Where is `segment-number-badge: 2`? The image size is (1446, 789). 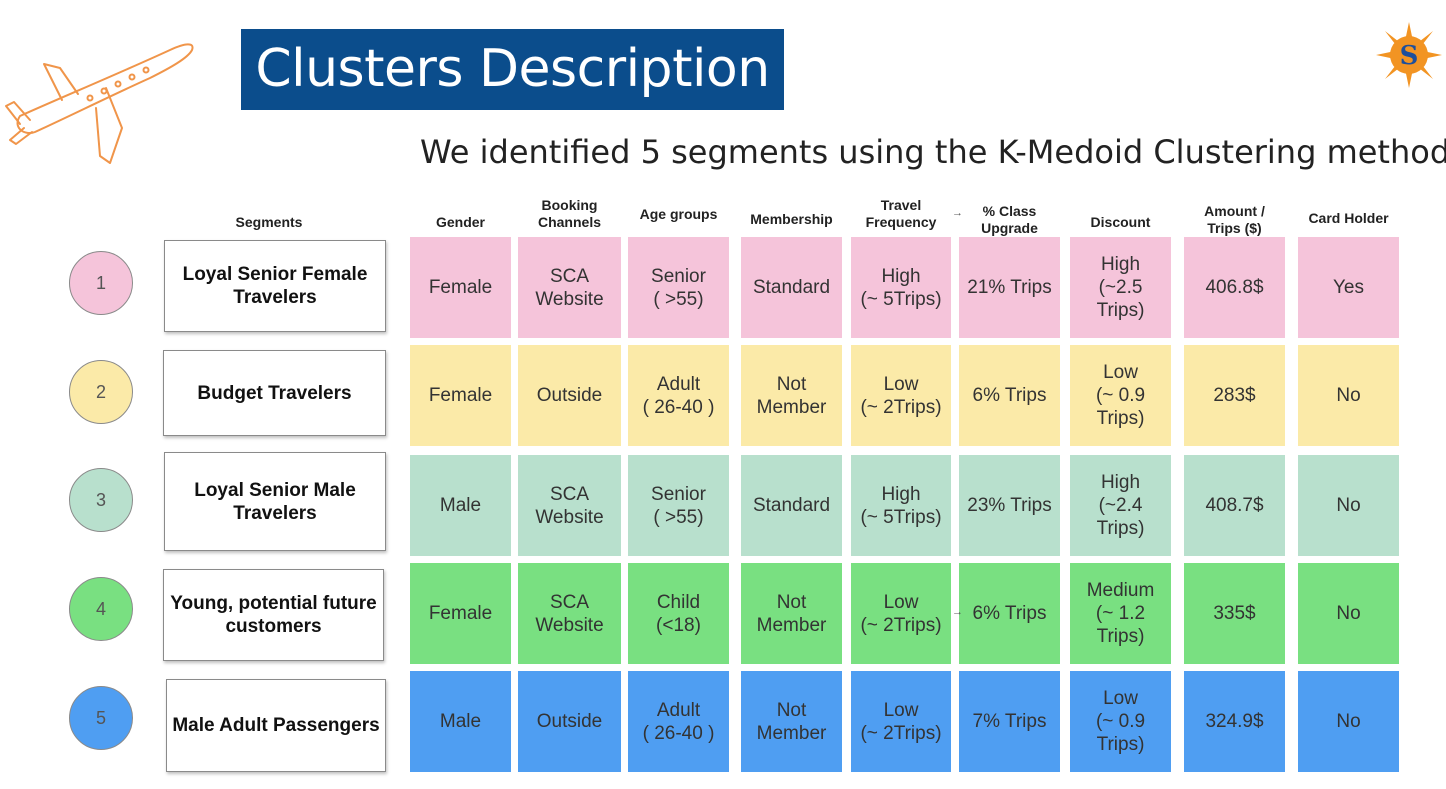 segment-number-badge: 2 is located at coordinates (101, 392).